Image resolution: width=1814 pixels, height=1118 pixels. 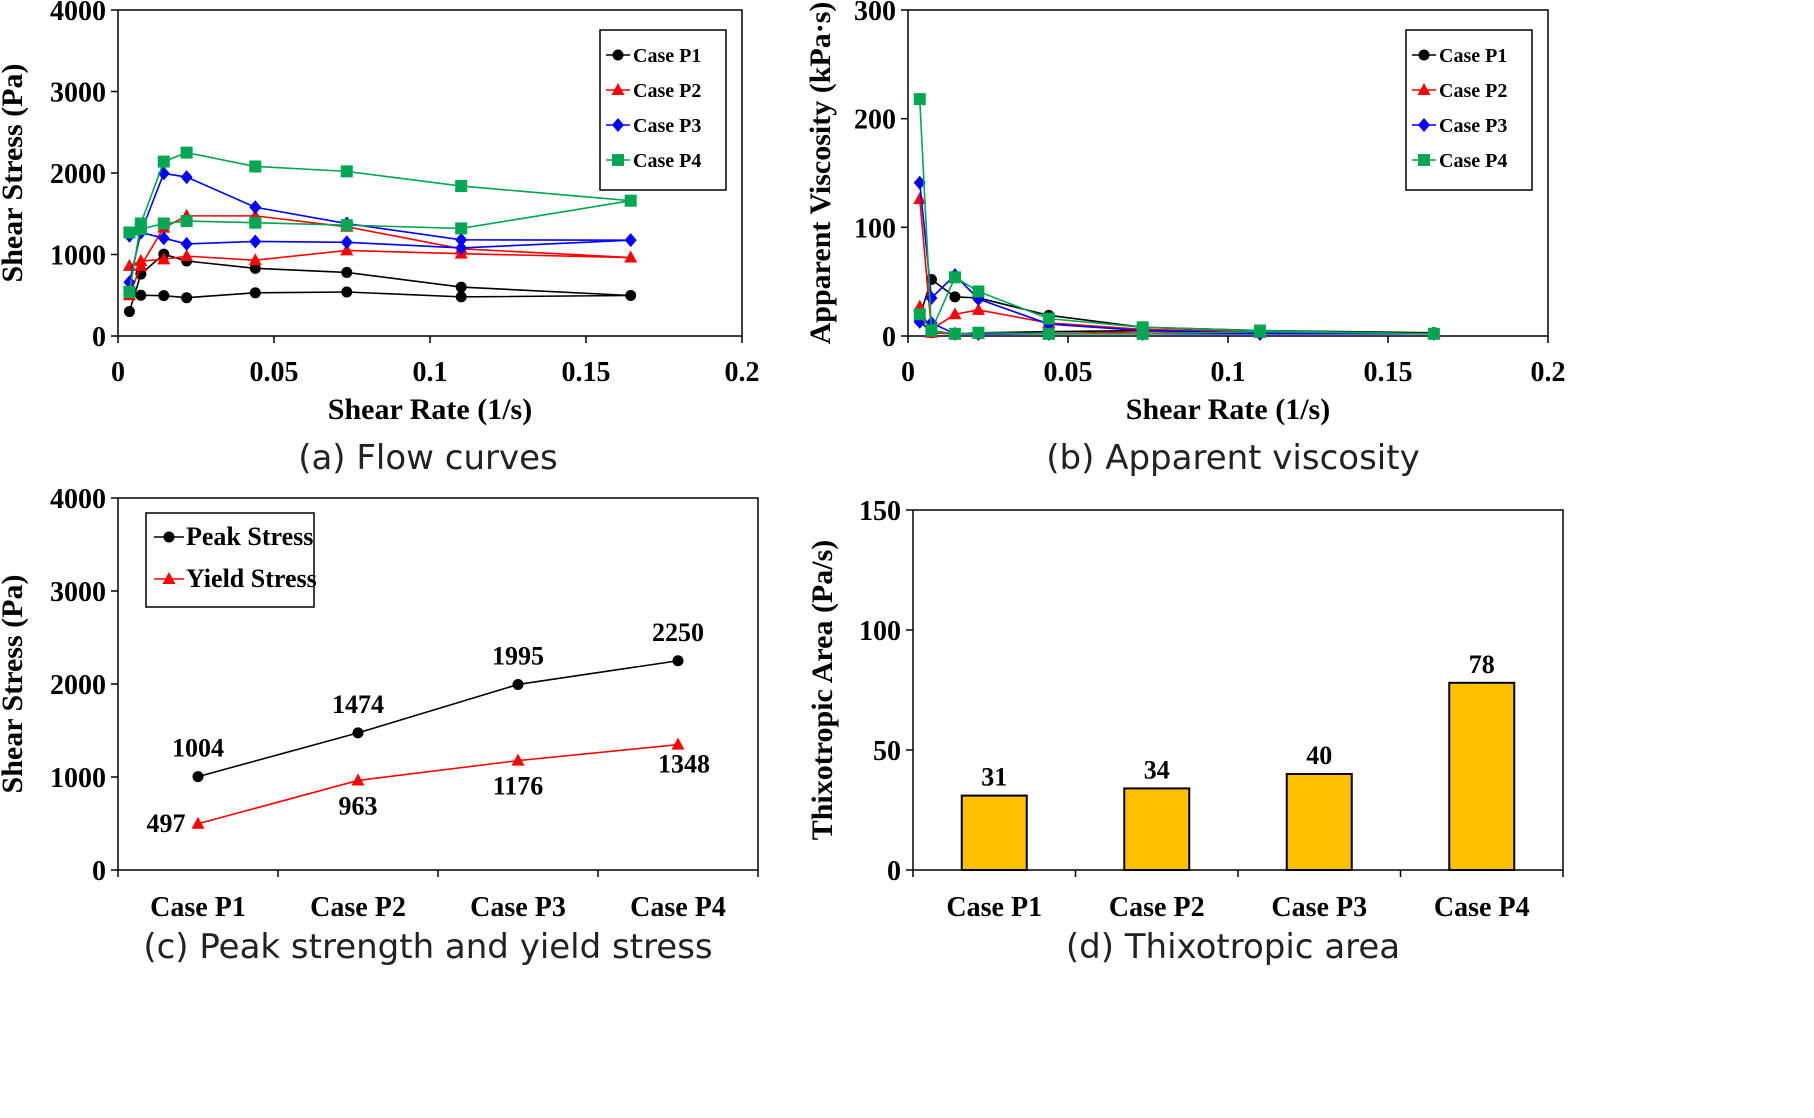 What do you see at coordinates (1228, 372) in the screenshot?
I see `x-tick-label-b: 0.1` at bounding box center [1228, 372].